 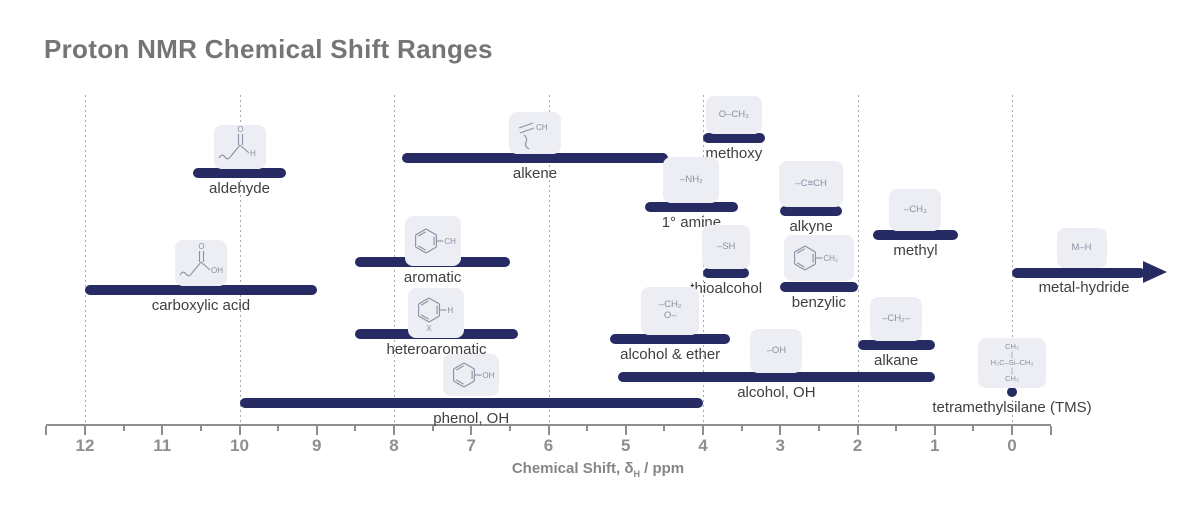 I want to click on carboxylic-acid-label: carboxylic acid, so click(x=201, y=305).